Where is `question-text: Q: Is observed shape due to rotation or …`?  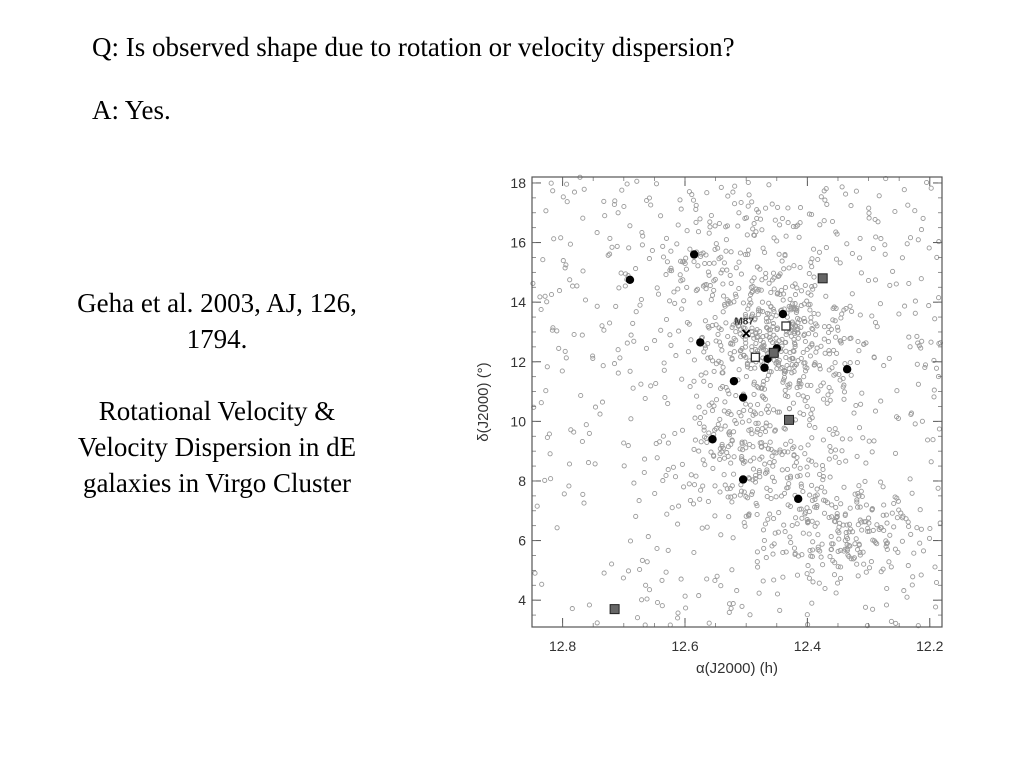
question-text: Q: Is observed shape due to rotation or … is located at coordinates (413, 47).